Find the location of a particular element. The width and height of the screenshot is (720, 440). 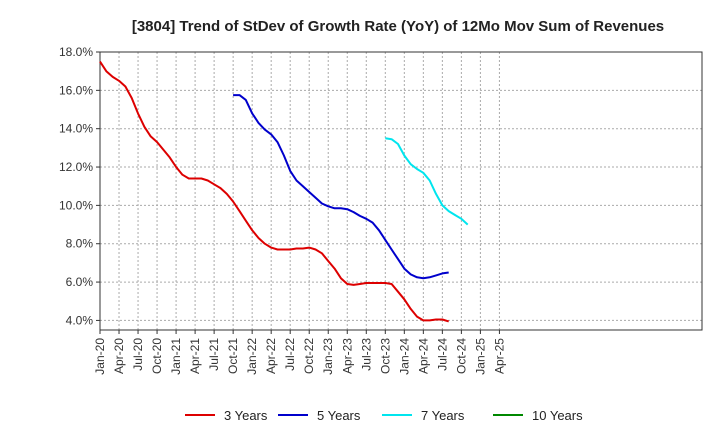

x-tick-label: Jul-21 is located at coordinates (214, 354).